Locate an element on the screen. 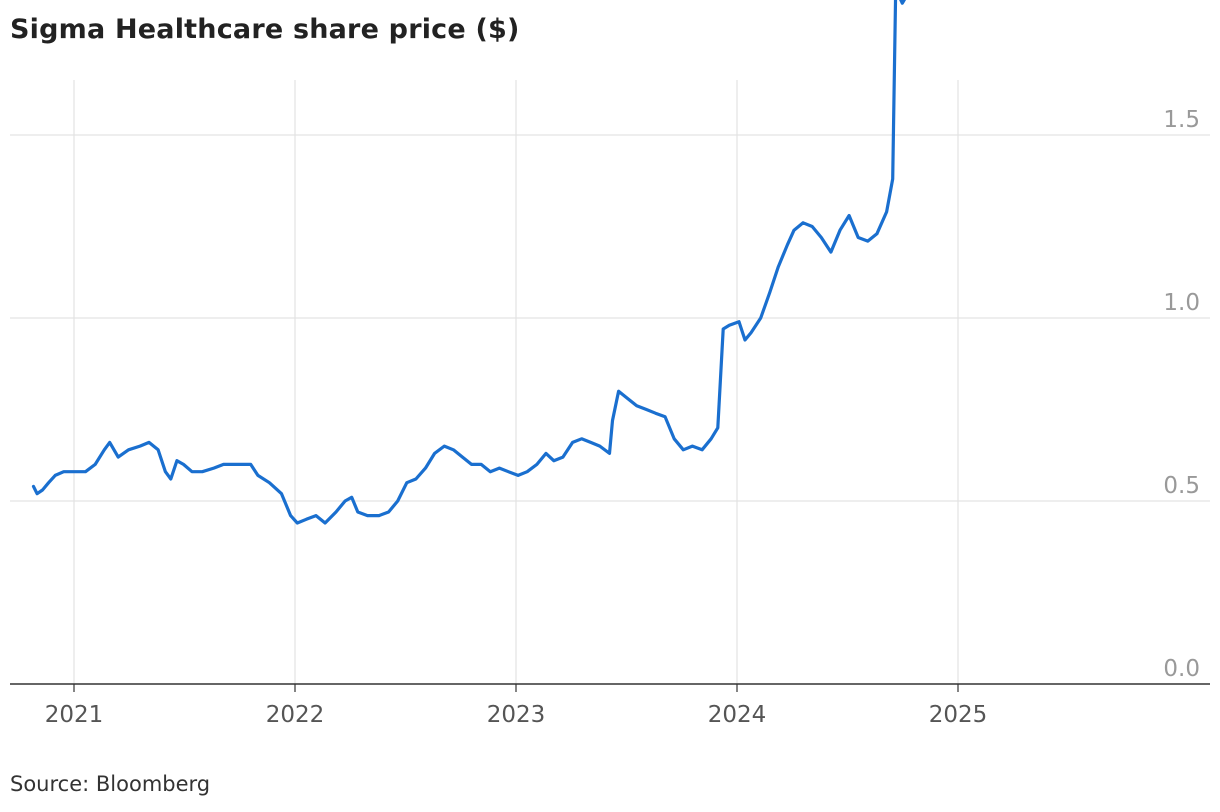  source-note: Source: Bloomberg is located at coordinates (110, 784).